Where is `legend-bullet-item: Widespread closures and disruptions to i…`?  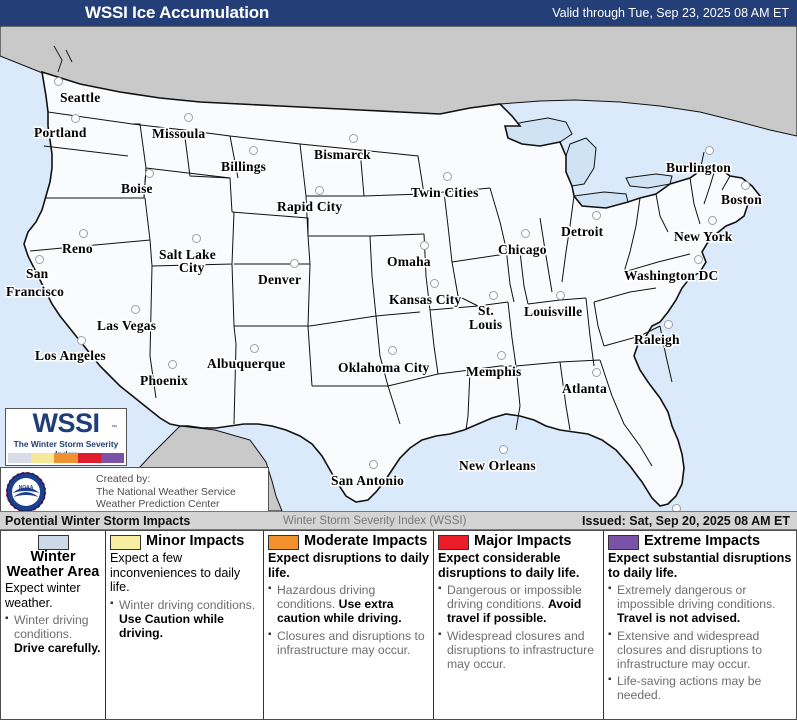
legend-bullet-item: Widespread closures and disruptions to i… is located at coordinates (518, 650).